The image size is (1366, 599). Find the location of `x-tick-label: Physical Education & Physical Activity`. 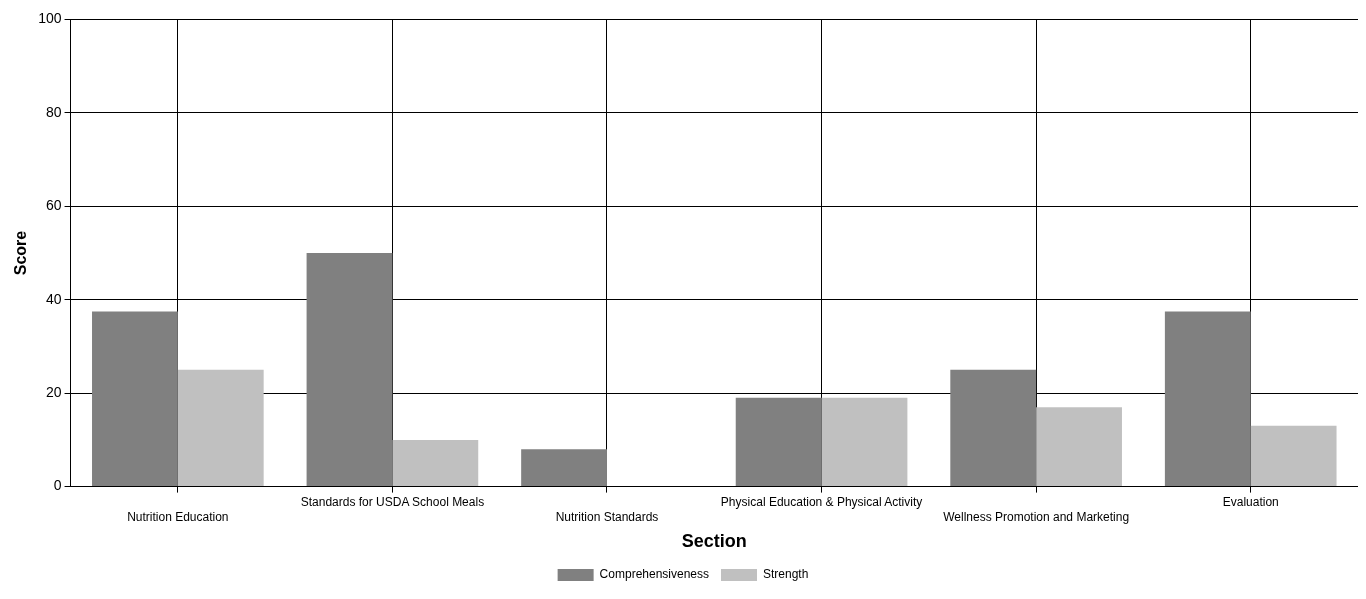

x-tick-label: Physical Education & Physical Activity is located at coordinates (821, 502).